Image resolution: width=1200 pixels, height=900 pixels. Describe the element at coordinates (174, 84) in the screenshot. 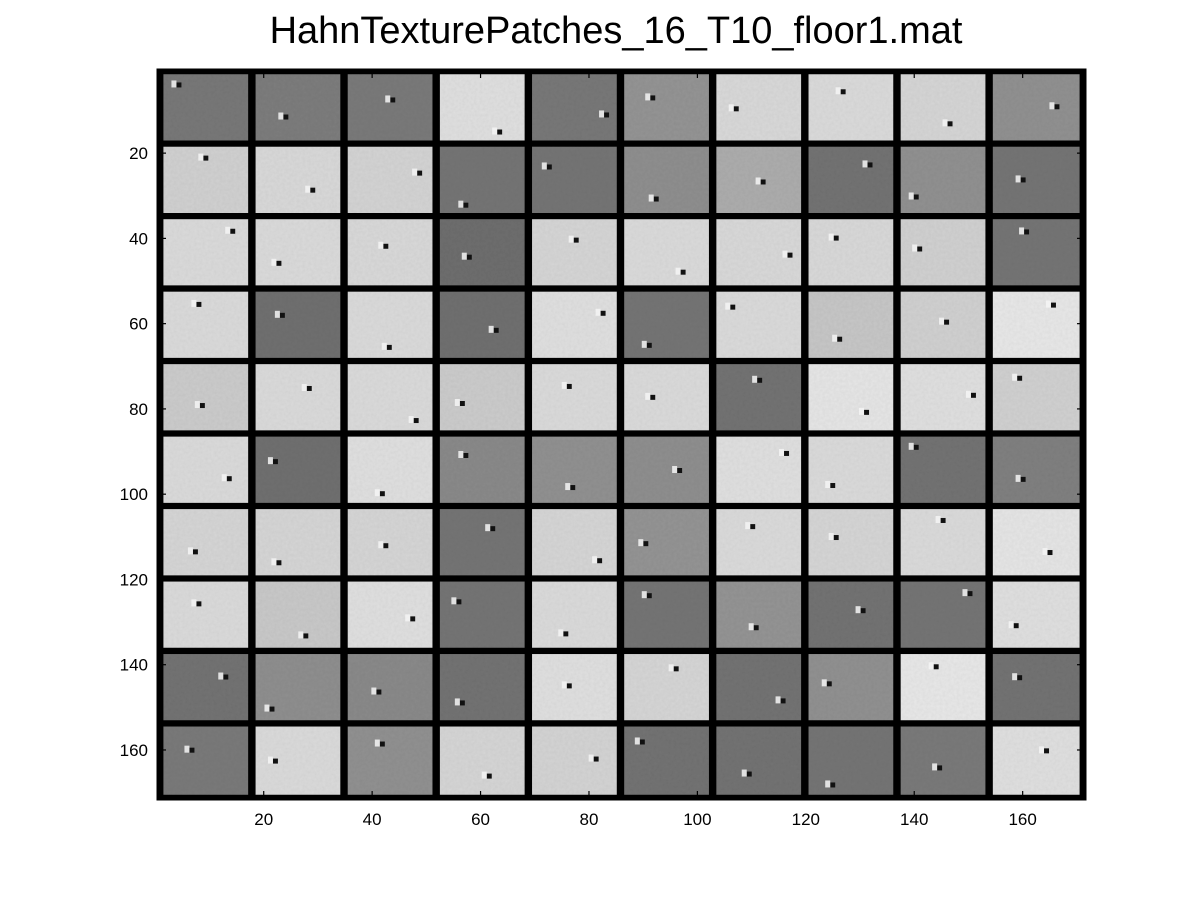

I see `patch-highlight-r1-c1` at that location.